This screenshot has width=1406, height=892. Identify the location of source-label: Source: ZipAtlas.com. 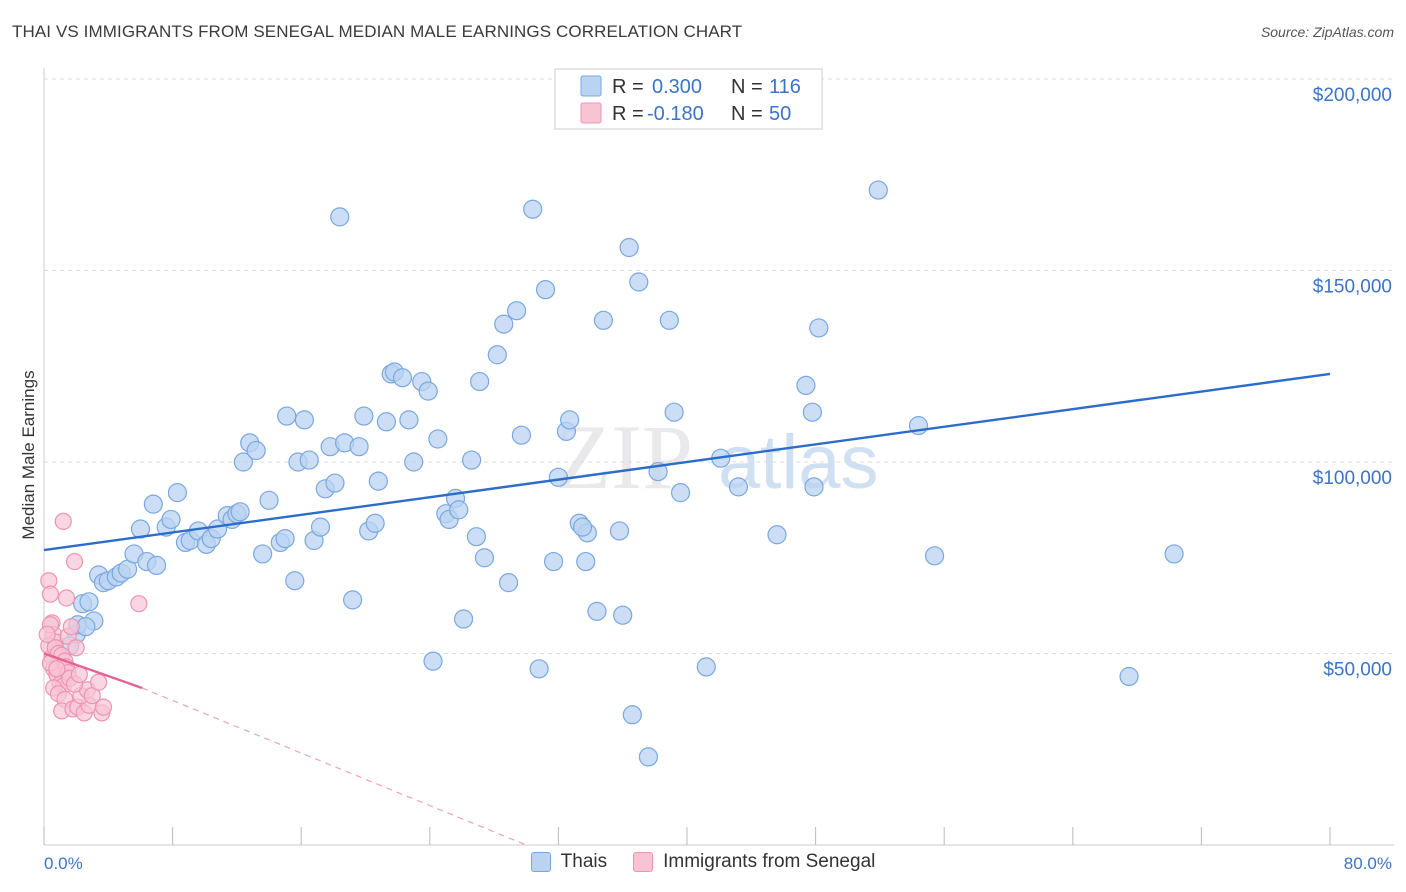
(1327, 32).